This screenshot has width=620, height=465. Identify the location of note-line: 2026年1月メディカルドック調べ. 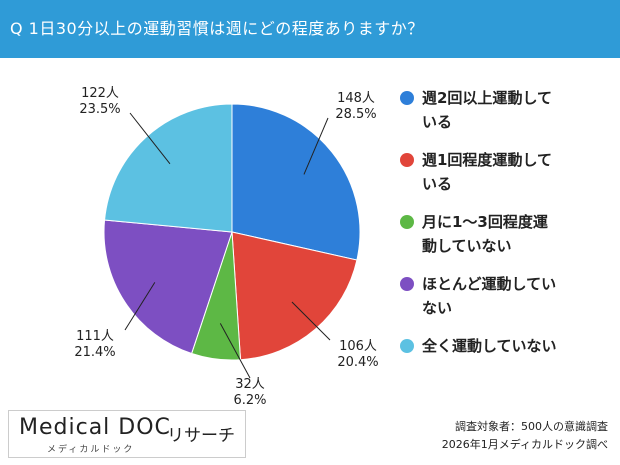
(524, 444).